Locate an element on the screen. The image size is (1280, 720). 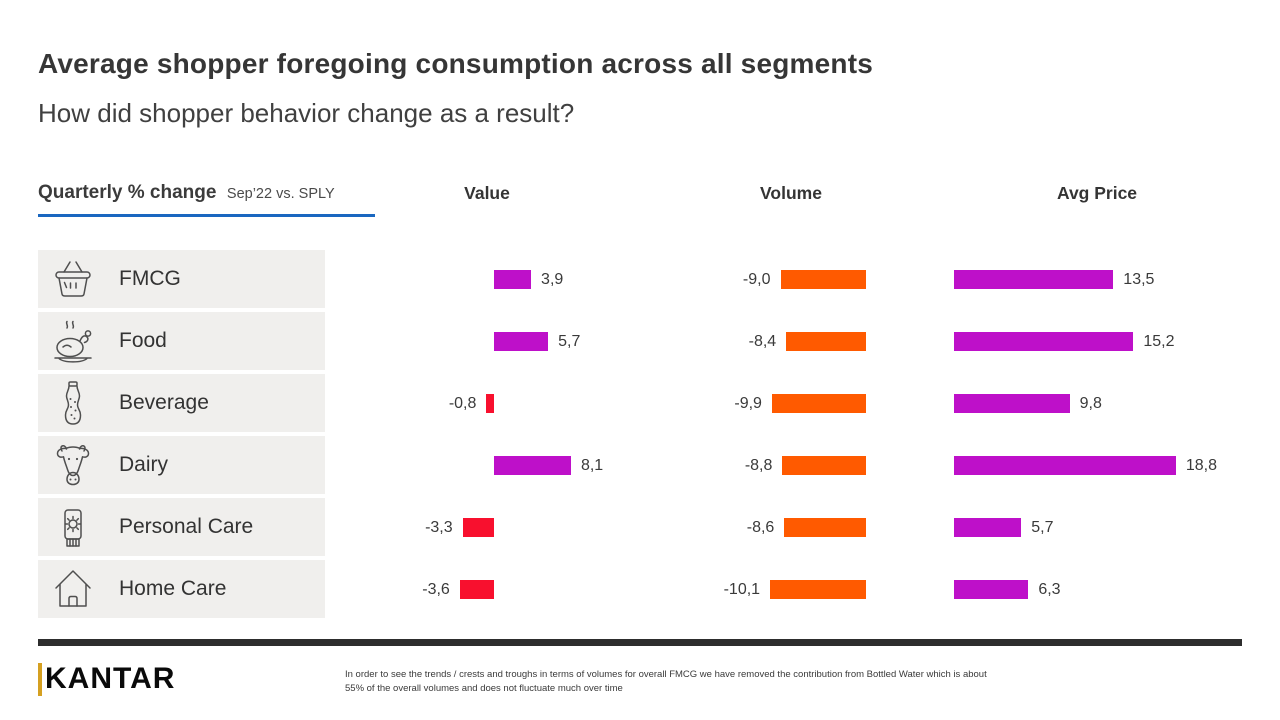
bar-value-label-value-fmcg: 3,9 is located at coordinates (552, 279).